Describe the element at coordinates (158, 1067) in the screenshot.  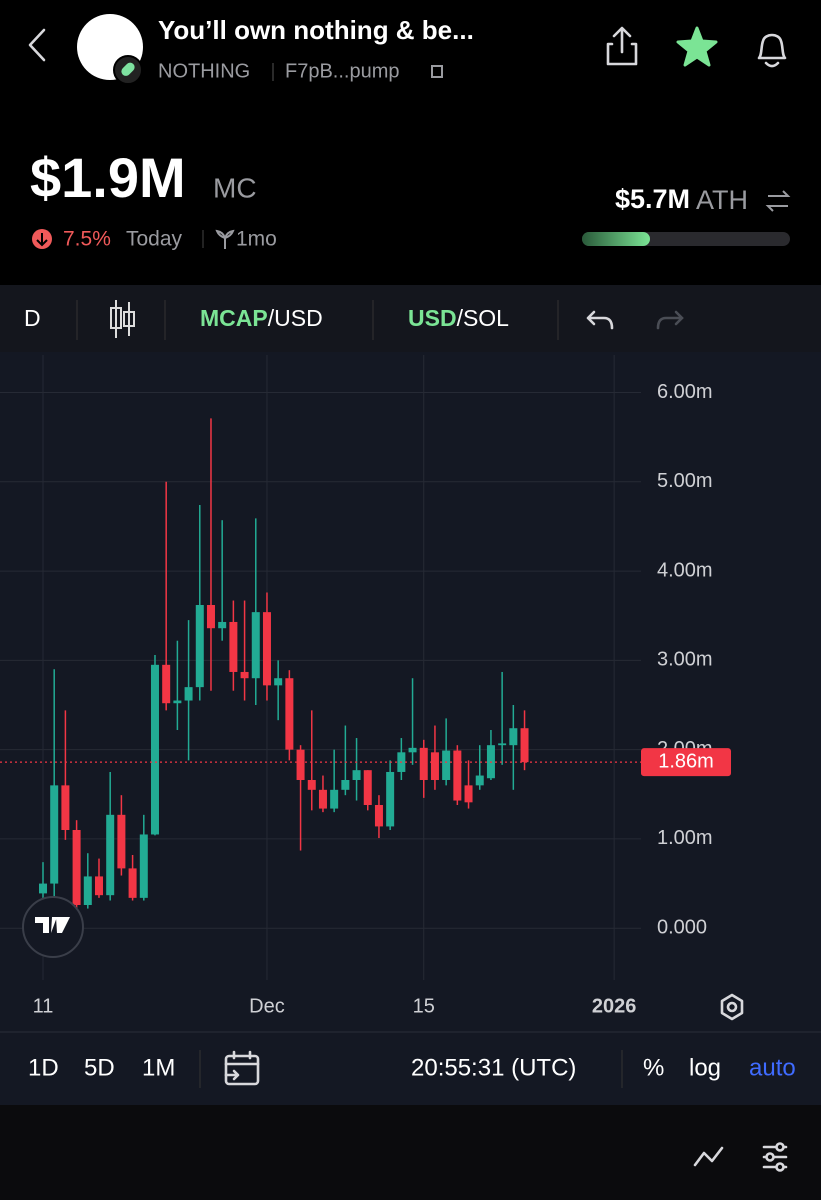
I see `range-button: 1M` at that location.